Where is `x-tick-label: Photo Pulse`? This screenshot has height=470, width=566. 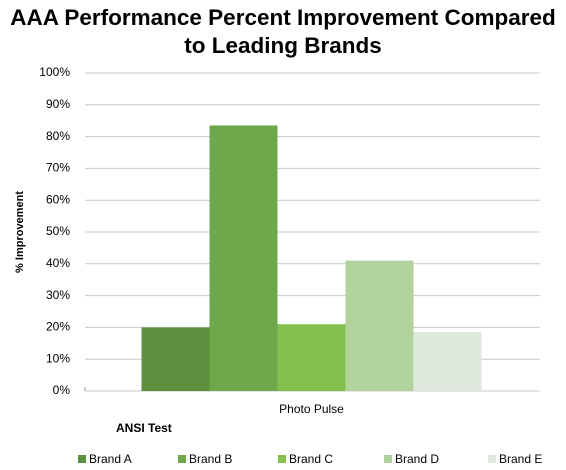
x-tick-label: Photo Pulse is located at coordinates (311, 409).